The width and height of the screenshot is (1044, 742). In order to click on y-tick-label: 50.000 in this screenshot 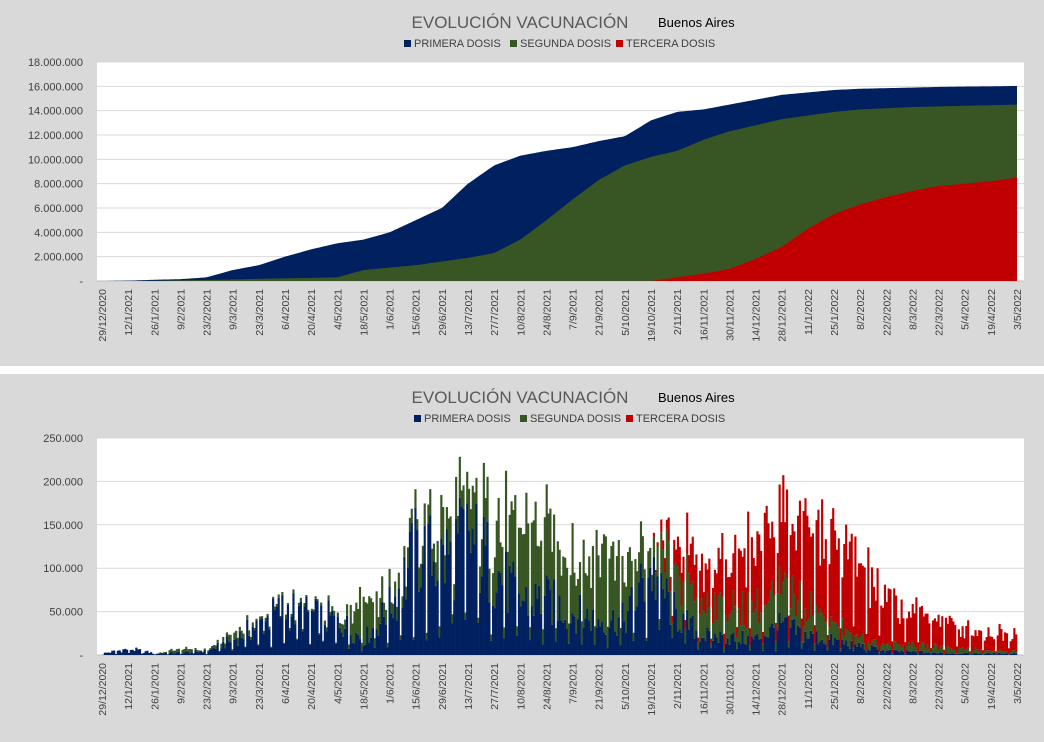, I will do `click(66, 613)`.